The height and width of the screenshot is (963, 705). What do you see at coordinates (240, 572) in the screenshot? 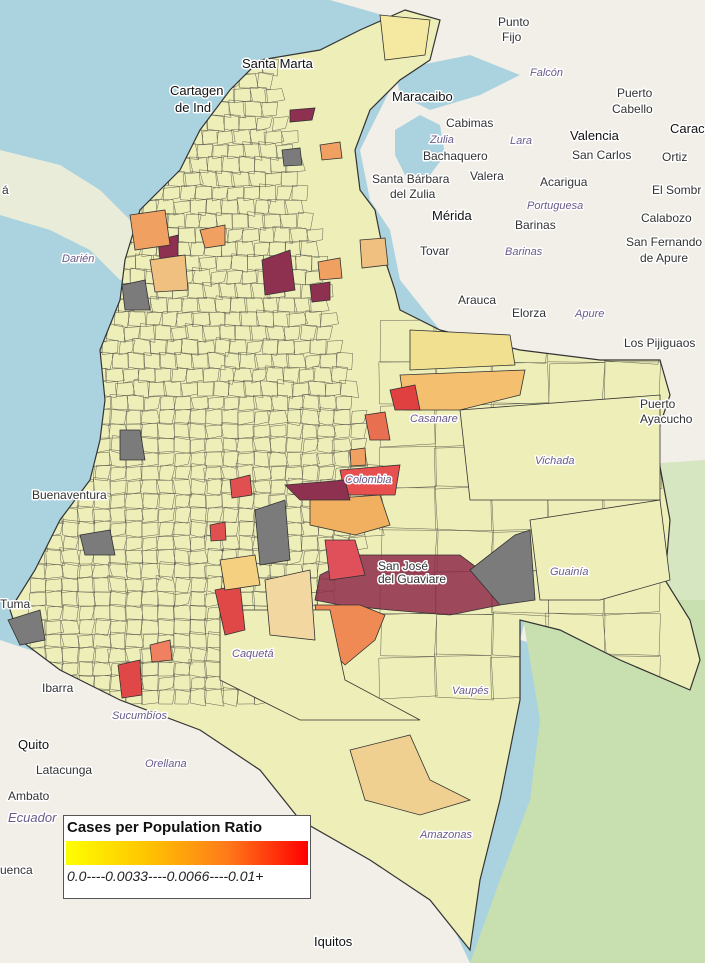
I see `region-orange-huila2` at bounding box center [240, 572].